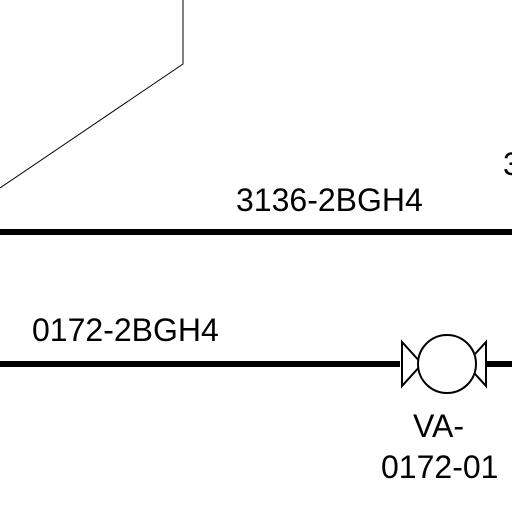 The image size is (512, 512). What do you see at coordinates (125, 330) in the screenshot?
I see `line-label-lower: 0172-2BGH4` at bounding box center [125, 330].